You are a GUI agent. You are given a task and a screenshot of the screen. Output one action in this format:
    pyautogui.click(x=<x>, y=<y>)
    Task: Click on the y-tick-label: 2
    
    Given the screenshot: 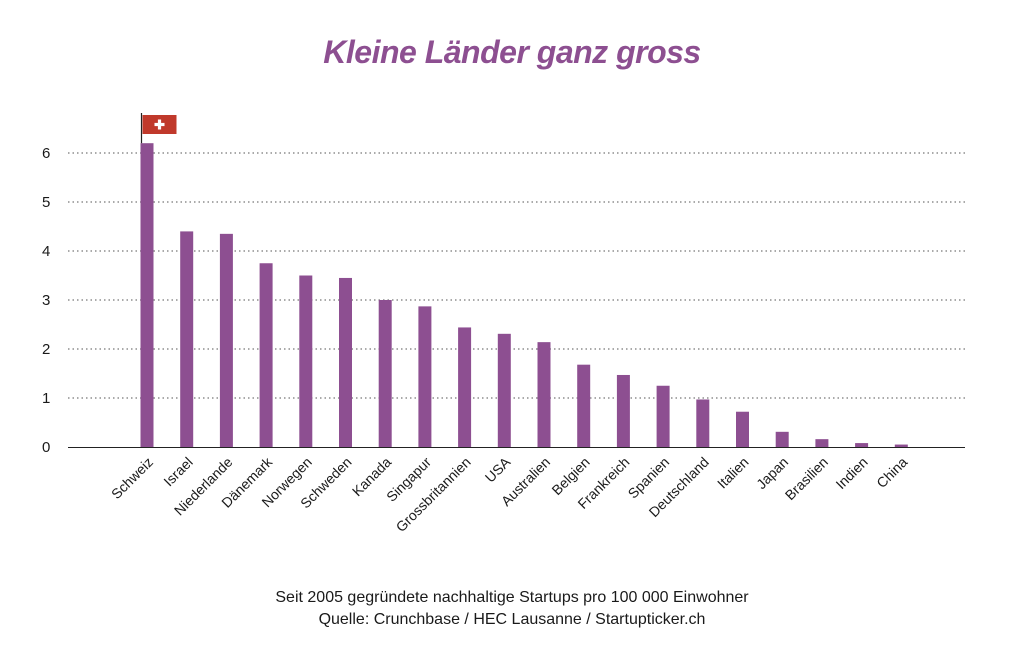 What is the action you would take?
    pyautogui.click(x=46, y=349)
    